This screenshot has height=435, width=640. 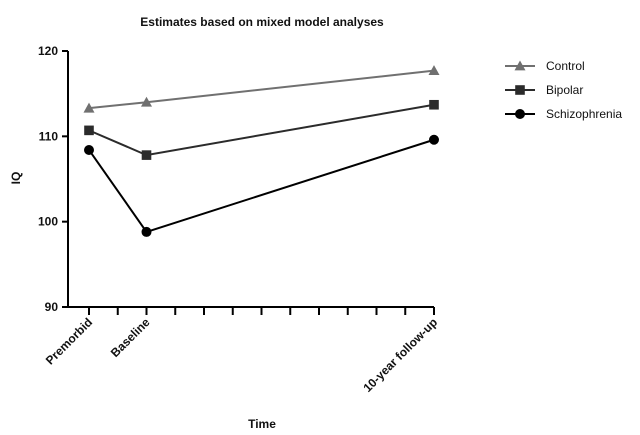 I want to click on legend-item-schizophrenia: Schizophrenia, so click(x=563, y=114).